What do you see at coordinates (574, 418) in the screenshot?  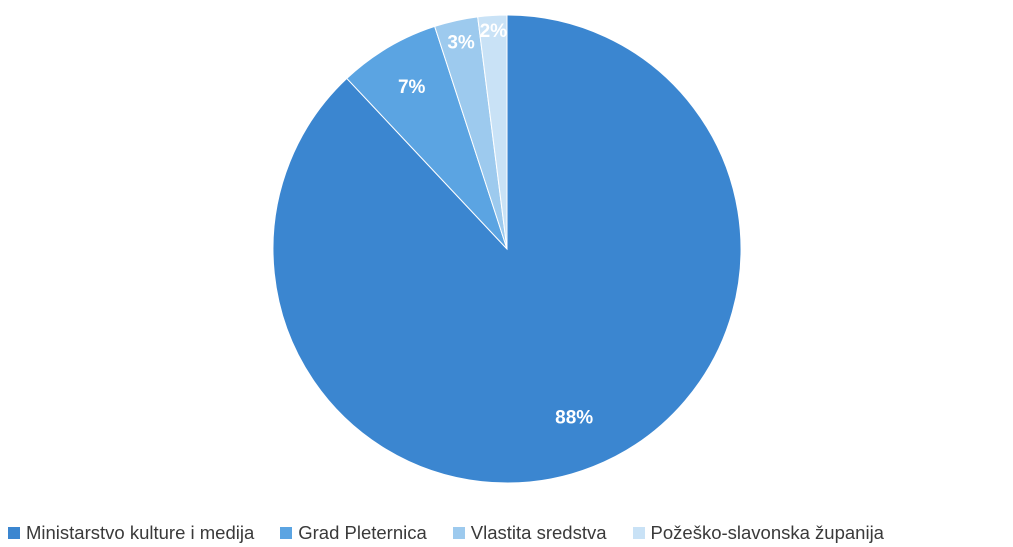 I see `data-label-ministarstvo: 88%` at bounding box center [574, 418].